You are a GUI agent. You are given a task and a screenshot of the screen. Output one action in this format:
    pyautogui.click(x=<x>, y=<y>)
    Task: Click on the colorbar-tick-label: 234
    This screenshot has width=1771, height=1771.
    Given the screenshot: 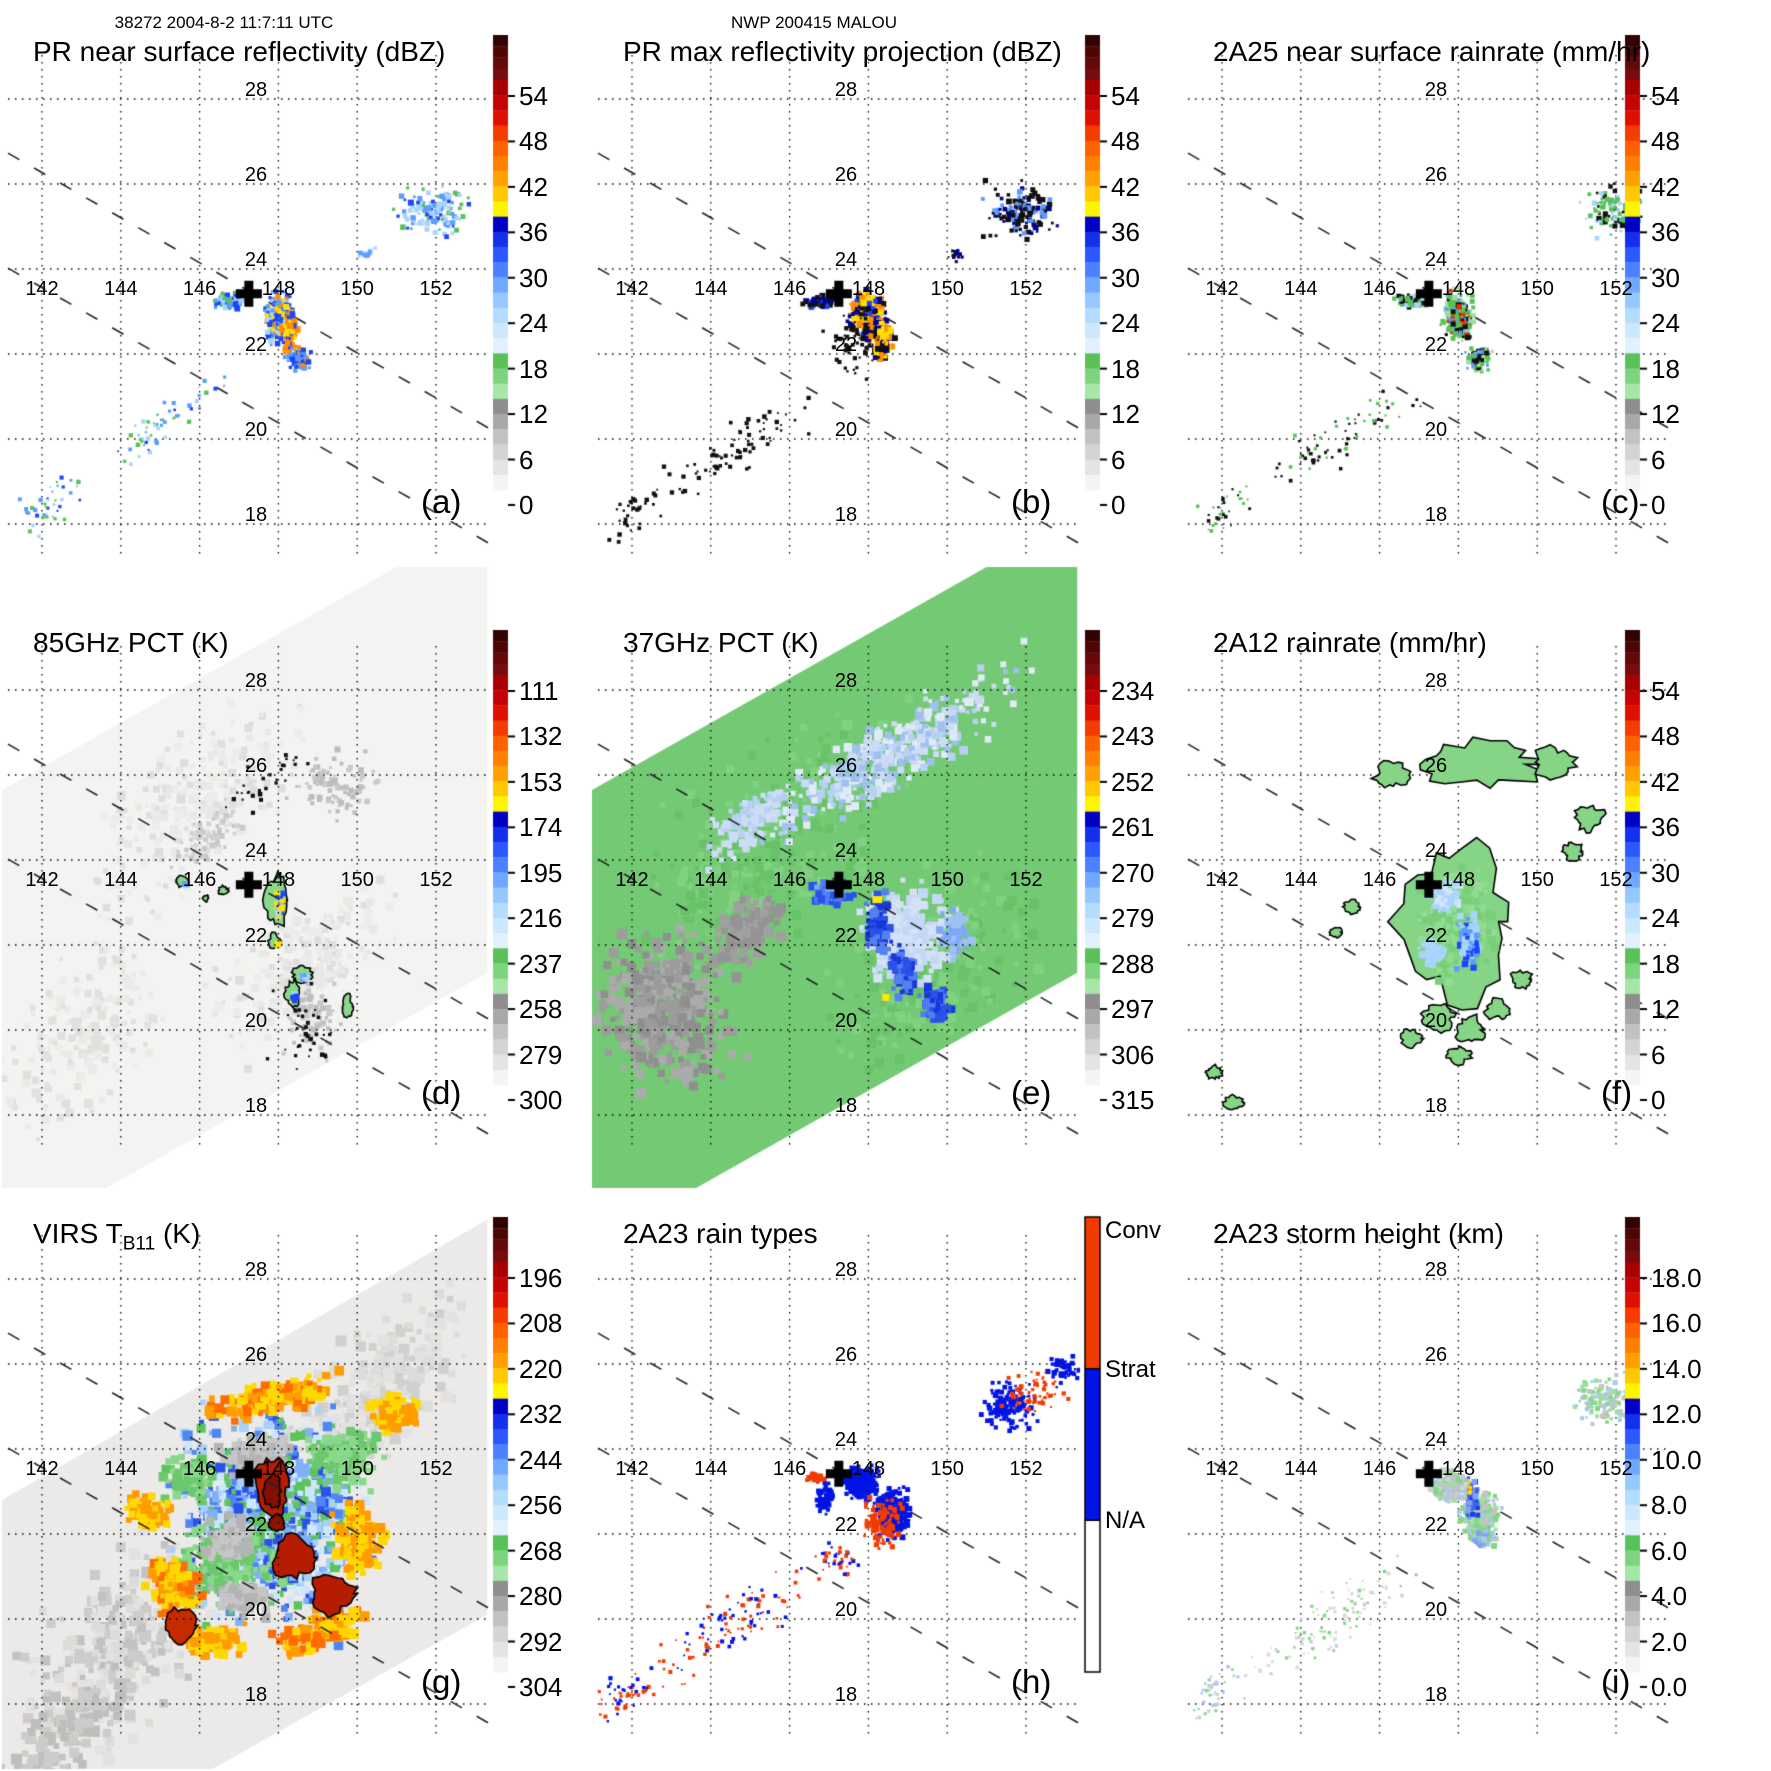 What is the action you would take?
    pyautogui.click(x=1133, y=691)
    